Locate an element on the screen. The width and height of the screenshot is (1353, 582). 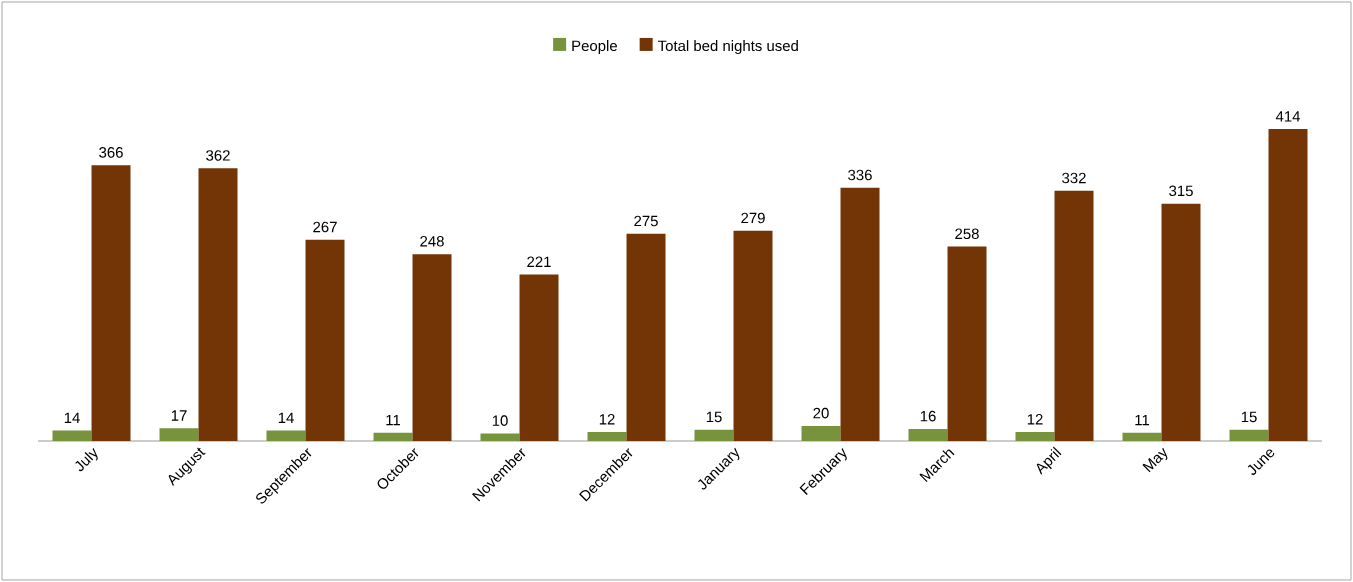
data-label: 275 is located at coordinates (646, 221).